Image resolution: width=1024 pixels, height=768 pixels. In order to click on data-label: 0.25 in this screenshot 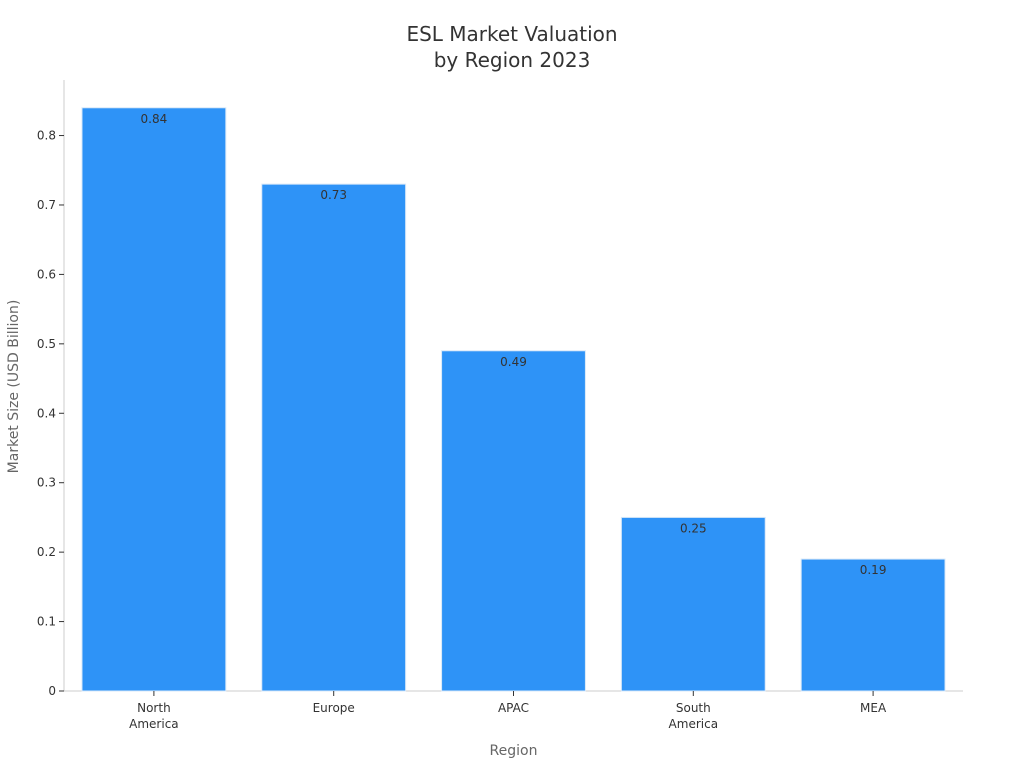, I will do `click(693, 528)`.